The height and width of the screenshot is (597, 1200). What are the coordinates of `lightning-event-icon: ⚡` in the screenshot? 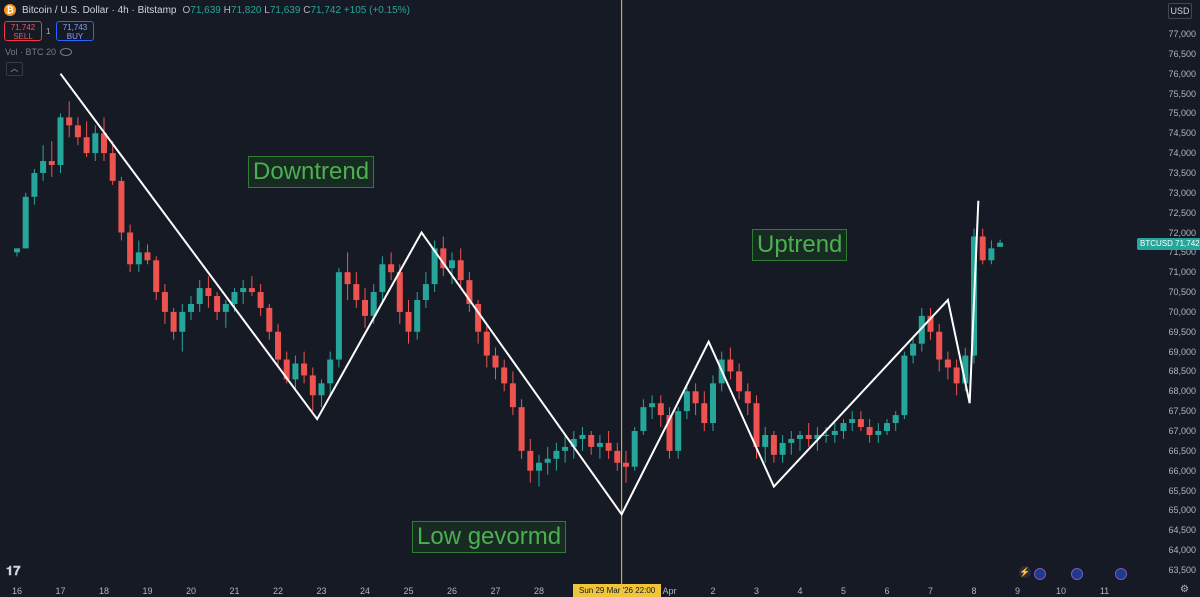 It's located at (1025, 572).